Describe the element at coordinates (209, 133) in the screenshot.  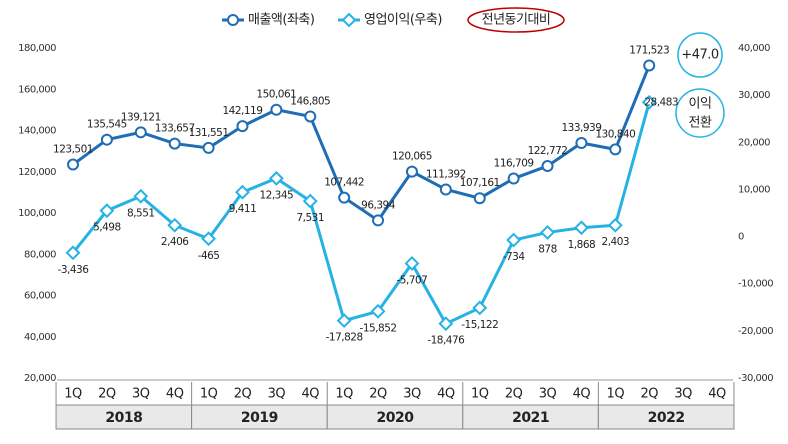
I see `value-label: 131,551` at that location.